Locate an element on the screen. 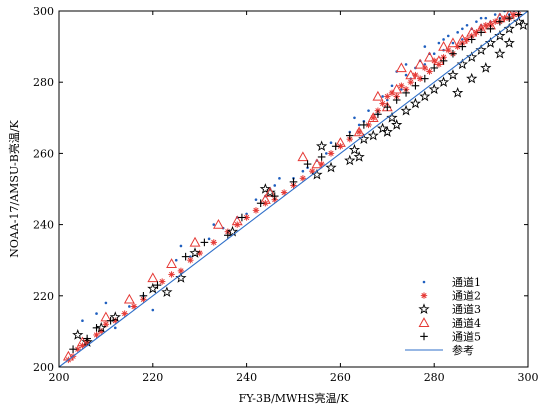 The width and height of the screenshot is (547, 409). legend-label: 通道2 is located at coordinates (466, 296).